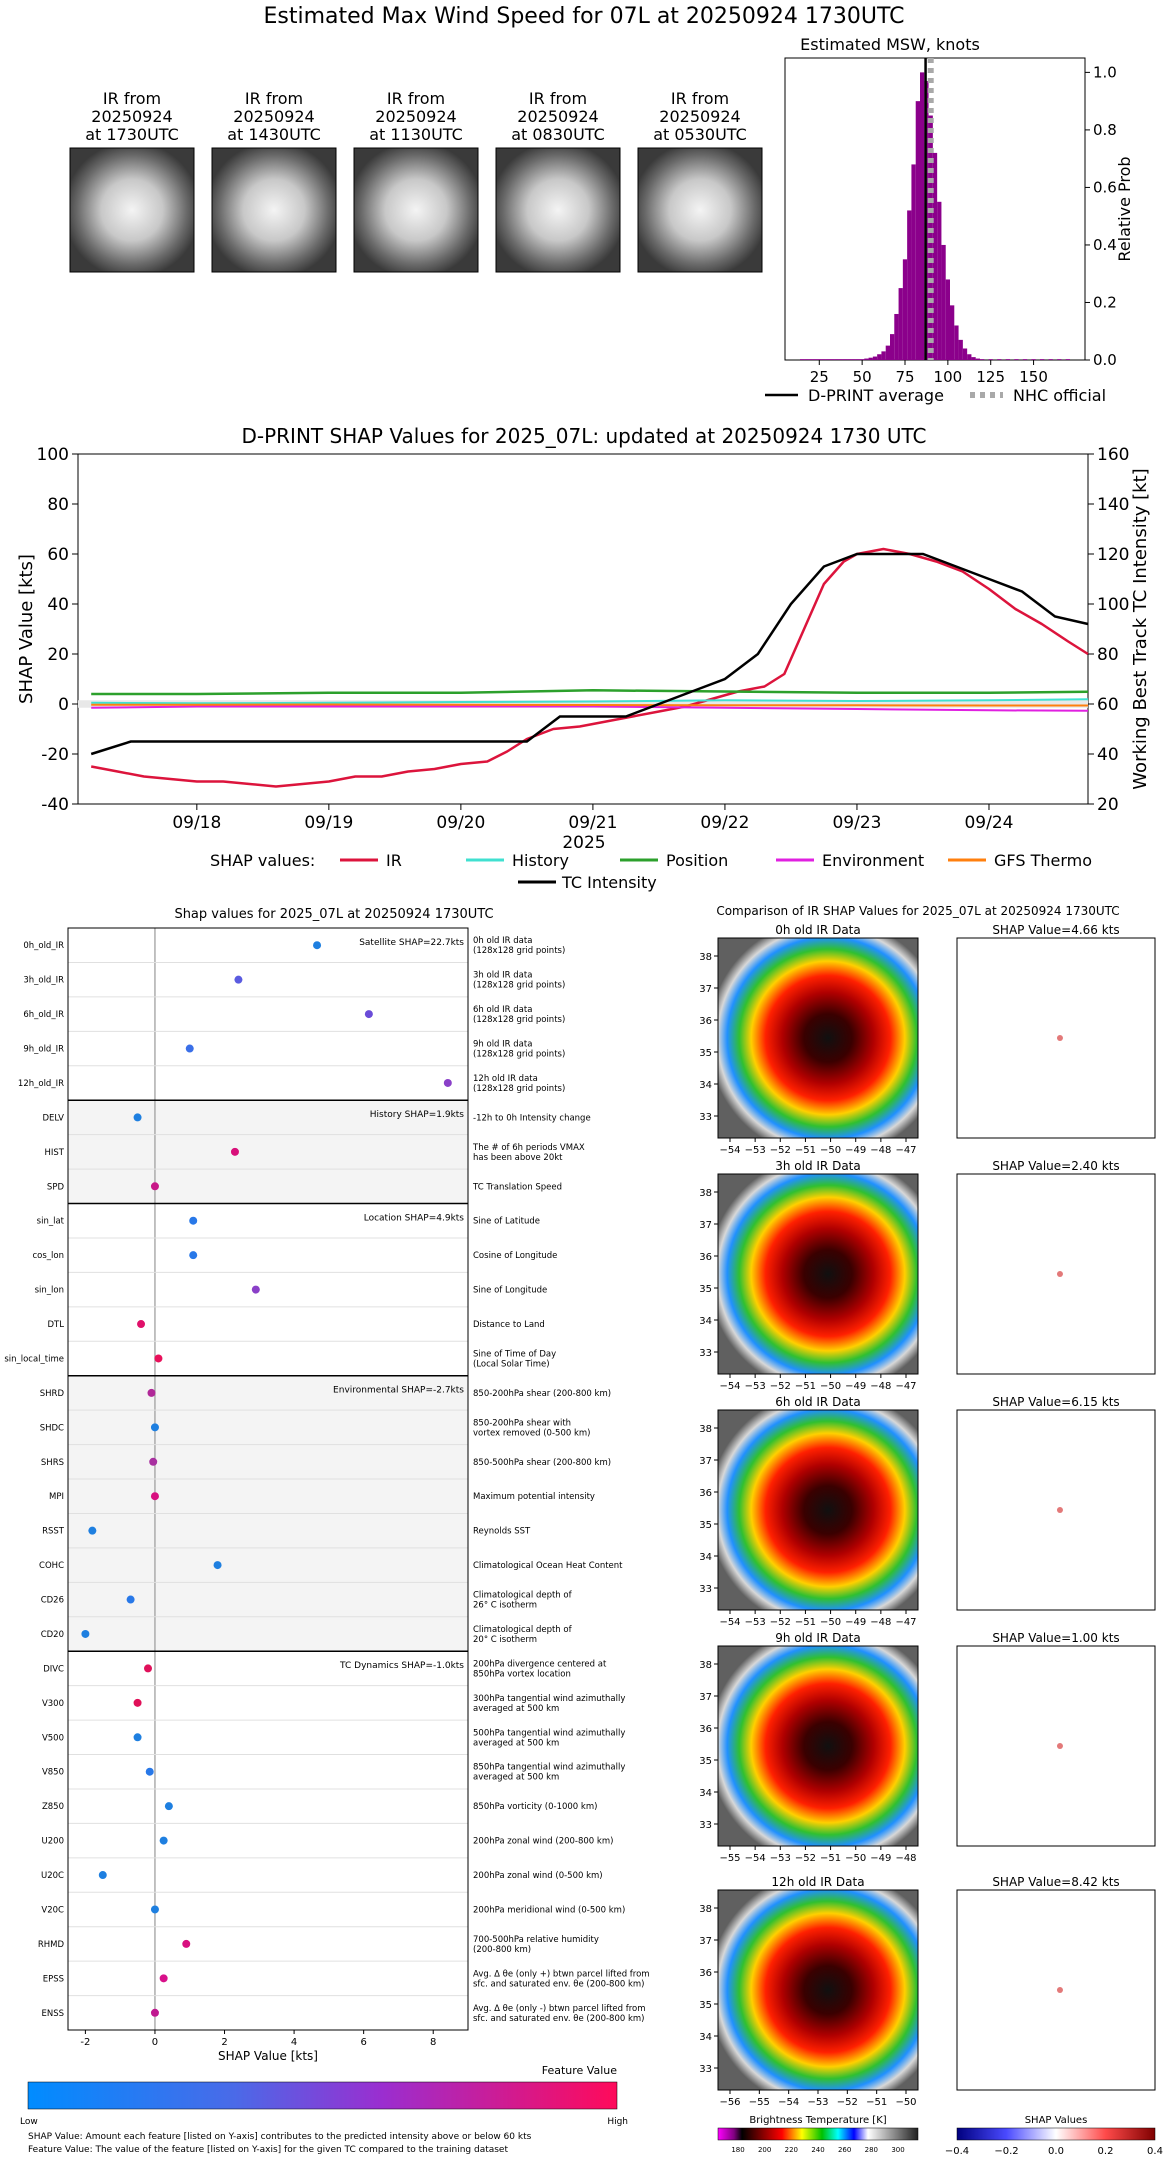 The width and height of the screenshot is (1168, 2158). I want to click on ir-x-tick: −53, so click(780, 1858).